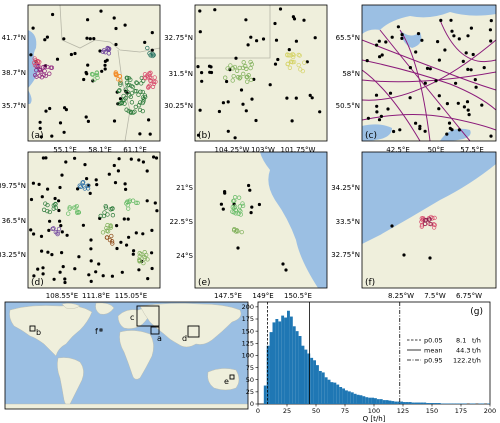 The width and height of the screenshot is (500, 423). Describe the element at coordinates (476, 351) in the screenshot. I see `legend-unit-mean: t/h` at that location.